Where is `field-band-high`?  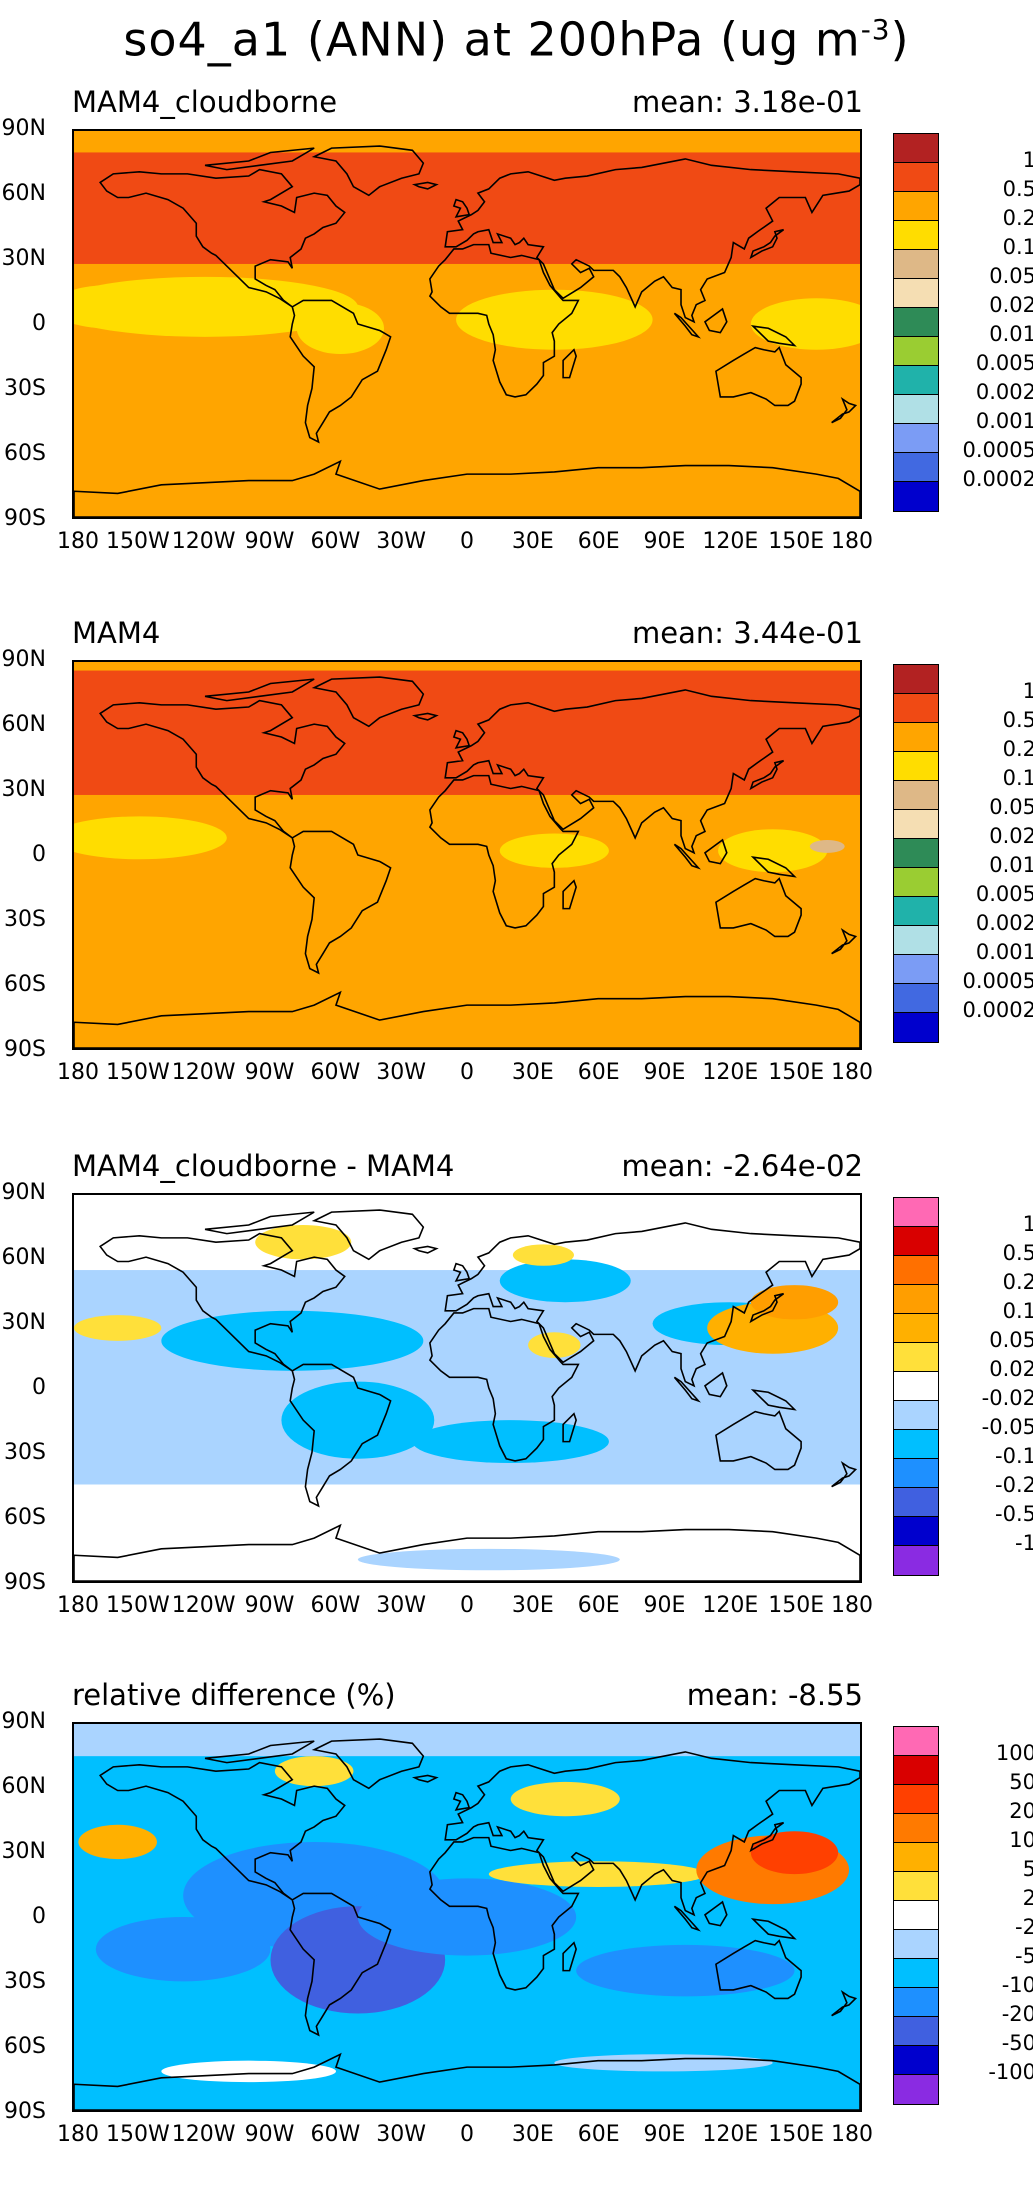
field-band-high is located at coordinates (467, 732).